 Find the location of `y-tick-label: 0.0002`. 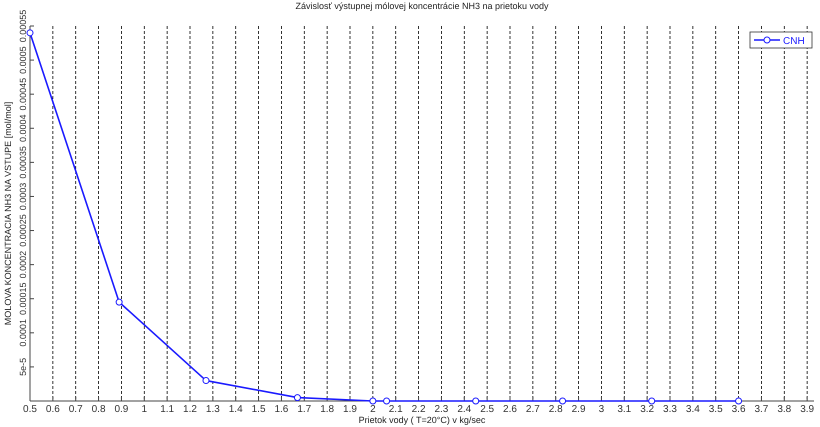

y-tick-label: 0.0002 is located at coordinates (23, 264).